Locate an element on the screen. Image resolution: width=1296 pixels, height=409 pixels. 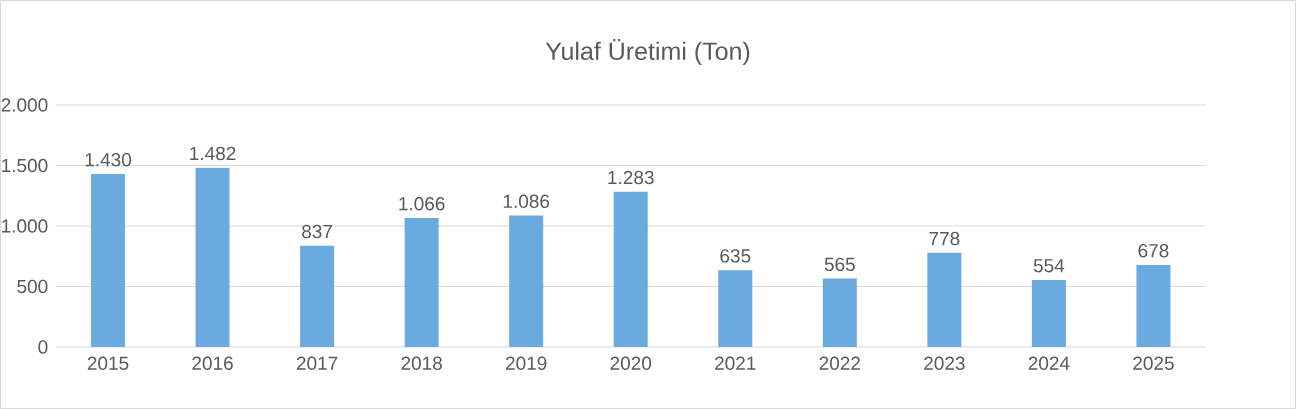
x-tick-label: 2023 is located at coordinates (944, 363).